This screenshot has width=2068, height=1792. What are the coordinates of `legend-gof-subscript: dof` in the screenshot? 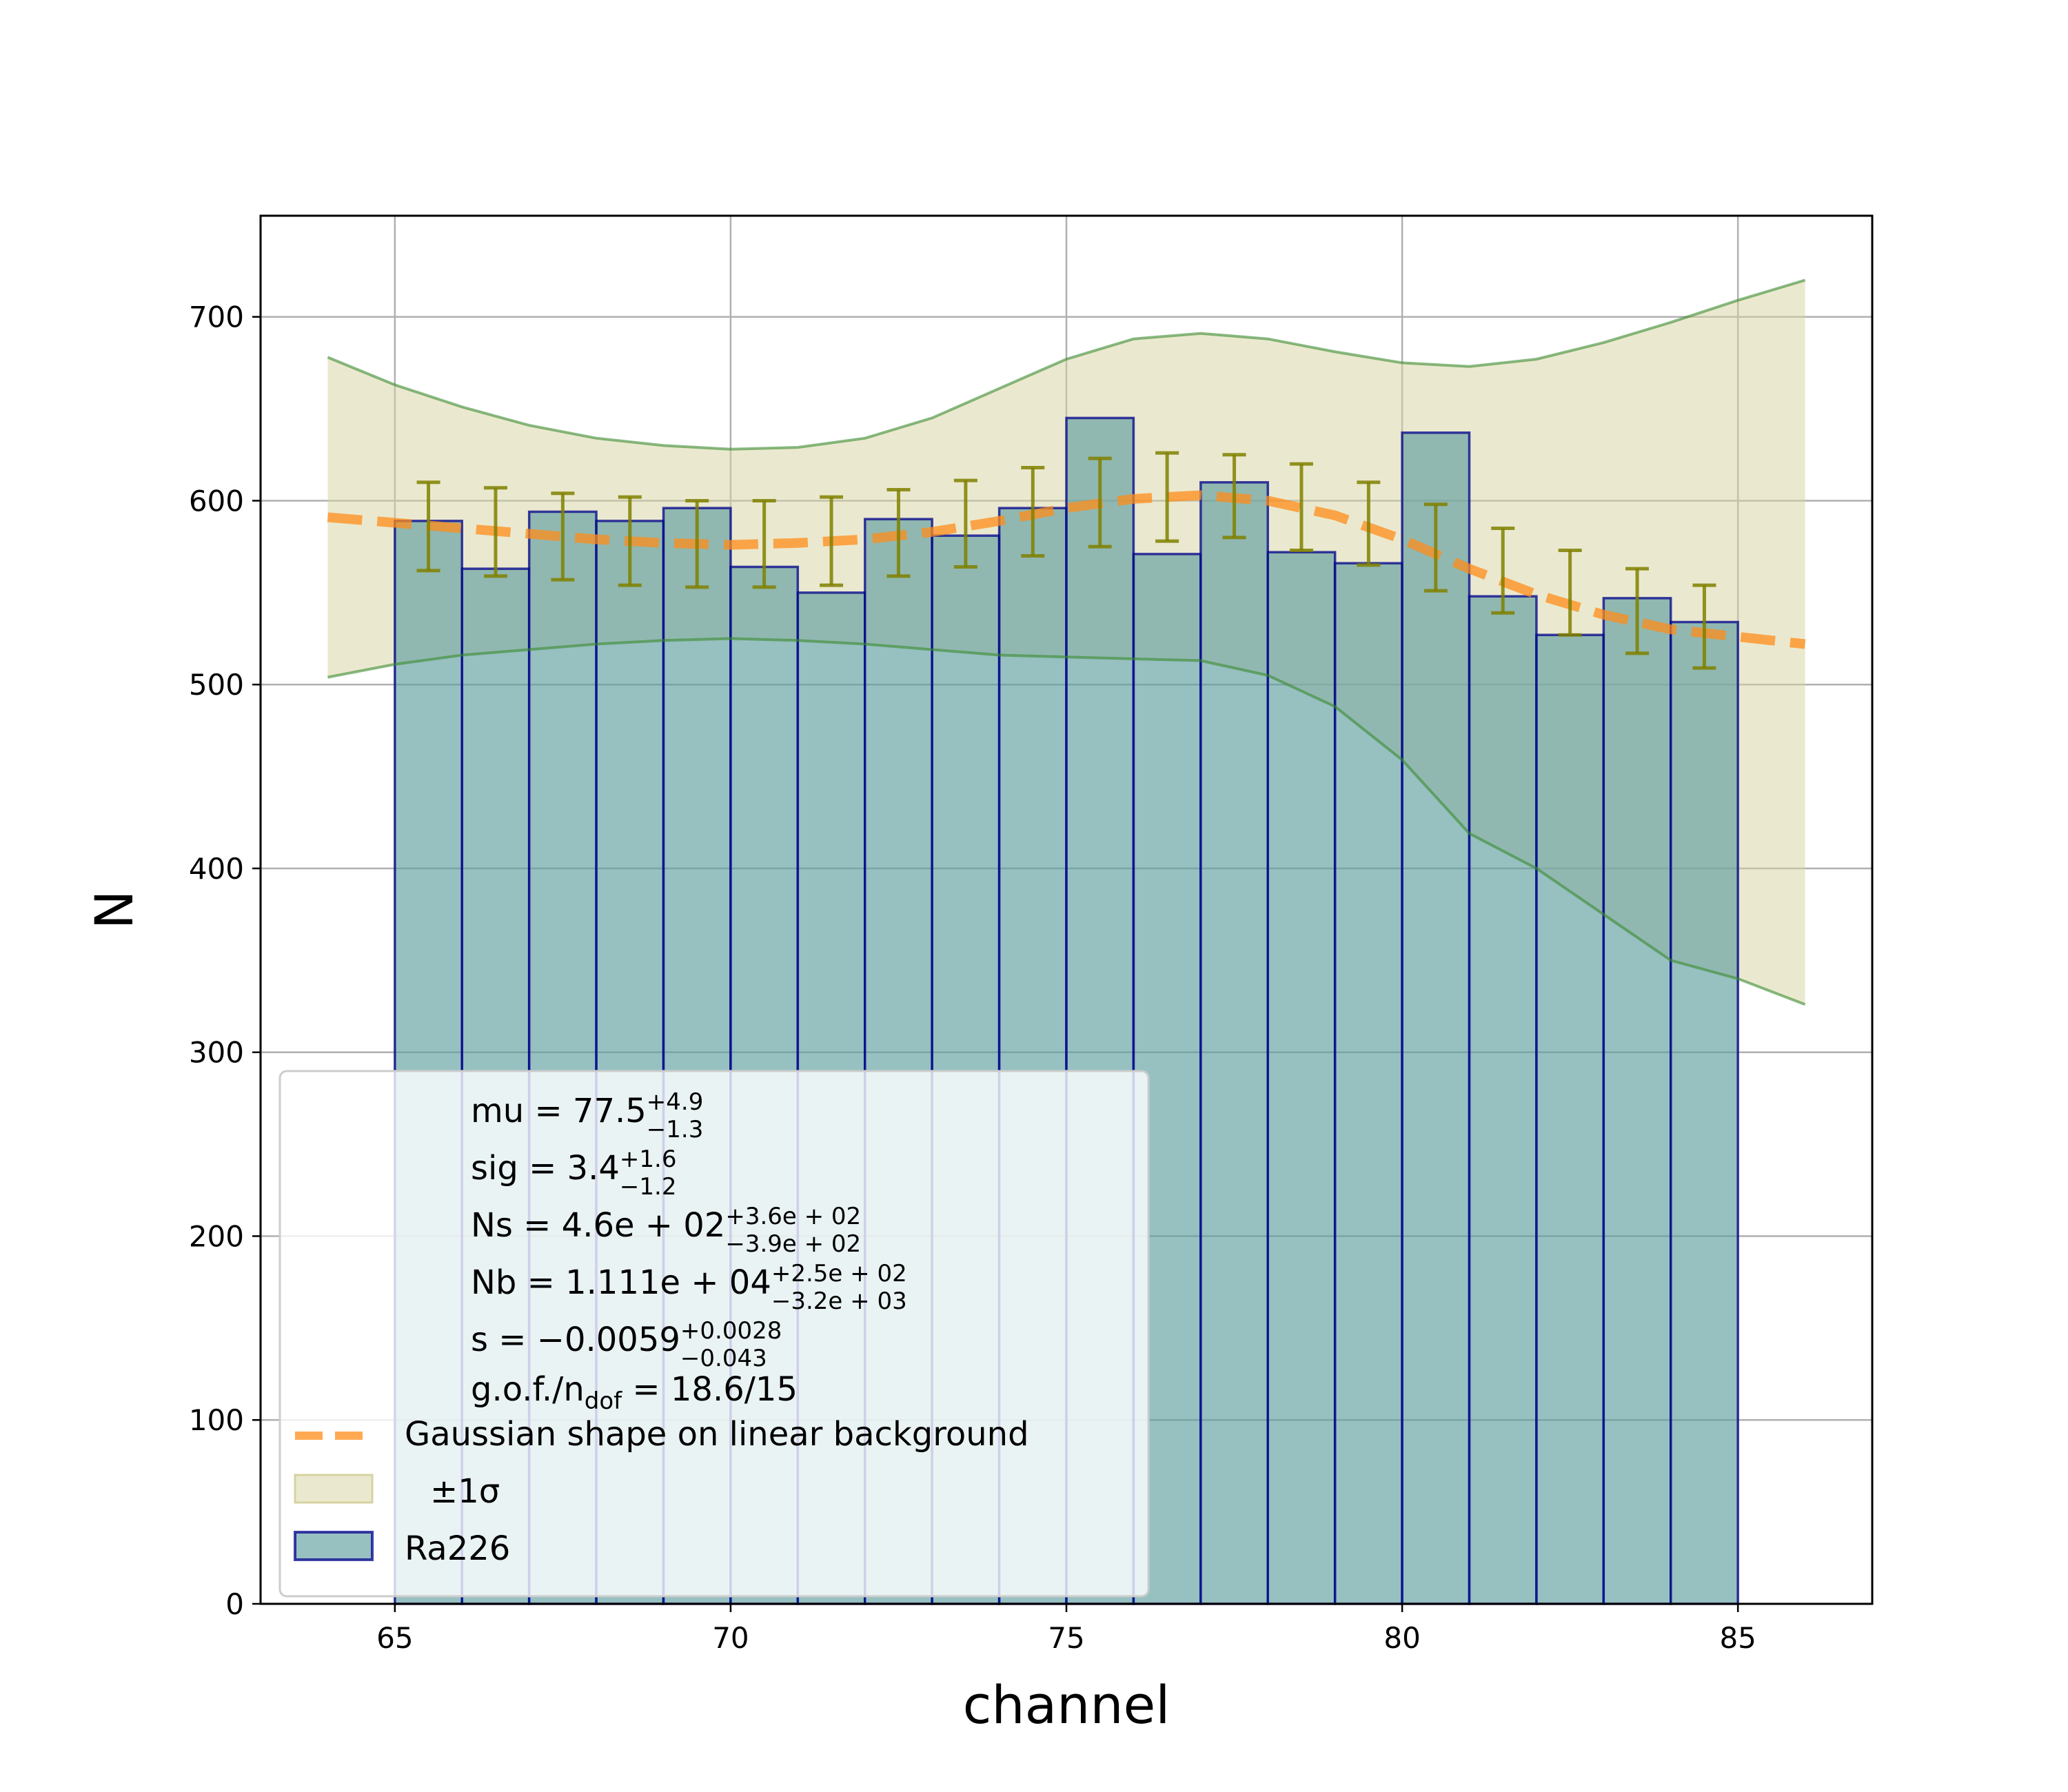 It's located at (603, 1401).